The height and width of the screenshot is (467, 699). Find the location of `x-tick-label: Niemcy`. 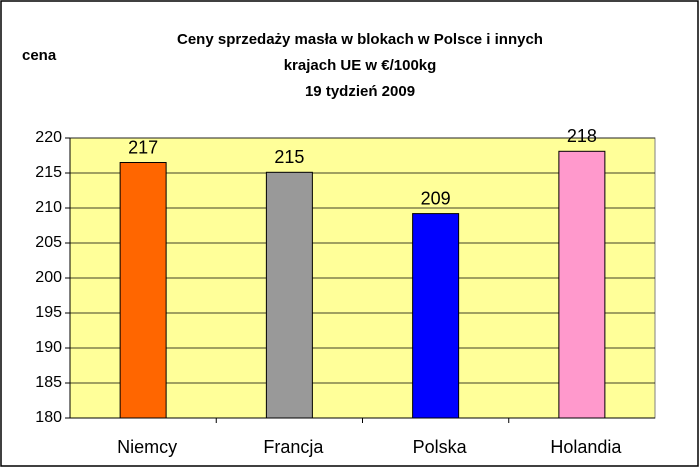

x-tick-label: Niemcy is located at coordinates (147, 447).